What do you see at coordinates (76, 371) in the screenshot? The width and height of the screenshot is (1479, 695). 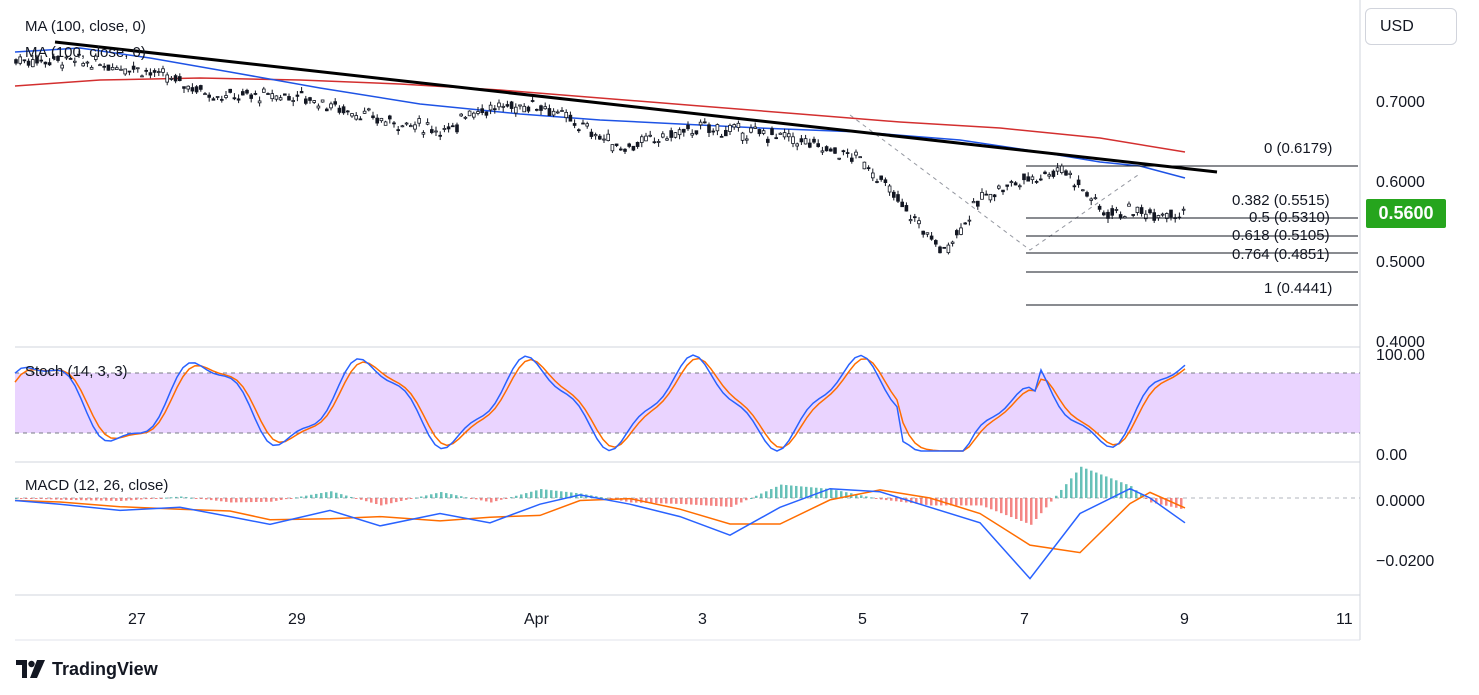 I see `stoch-label: Stoch (14, 3, 3)` at bounding box center [76, 371].